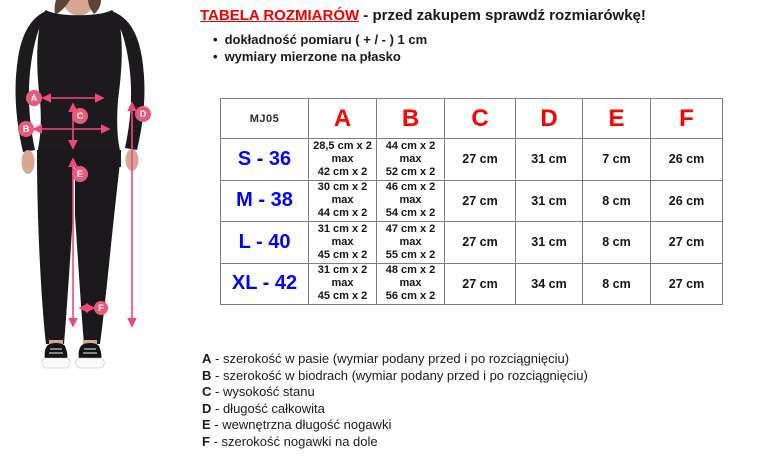  I want to click on legend-item: D - długość całkowita, so click(263, 408).